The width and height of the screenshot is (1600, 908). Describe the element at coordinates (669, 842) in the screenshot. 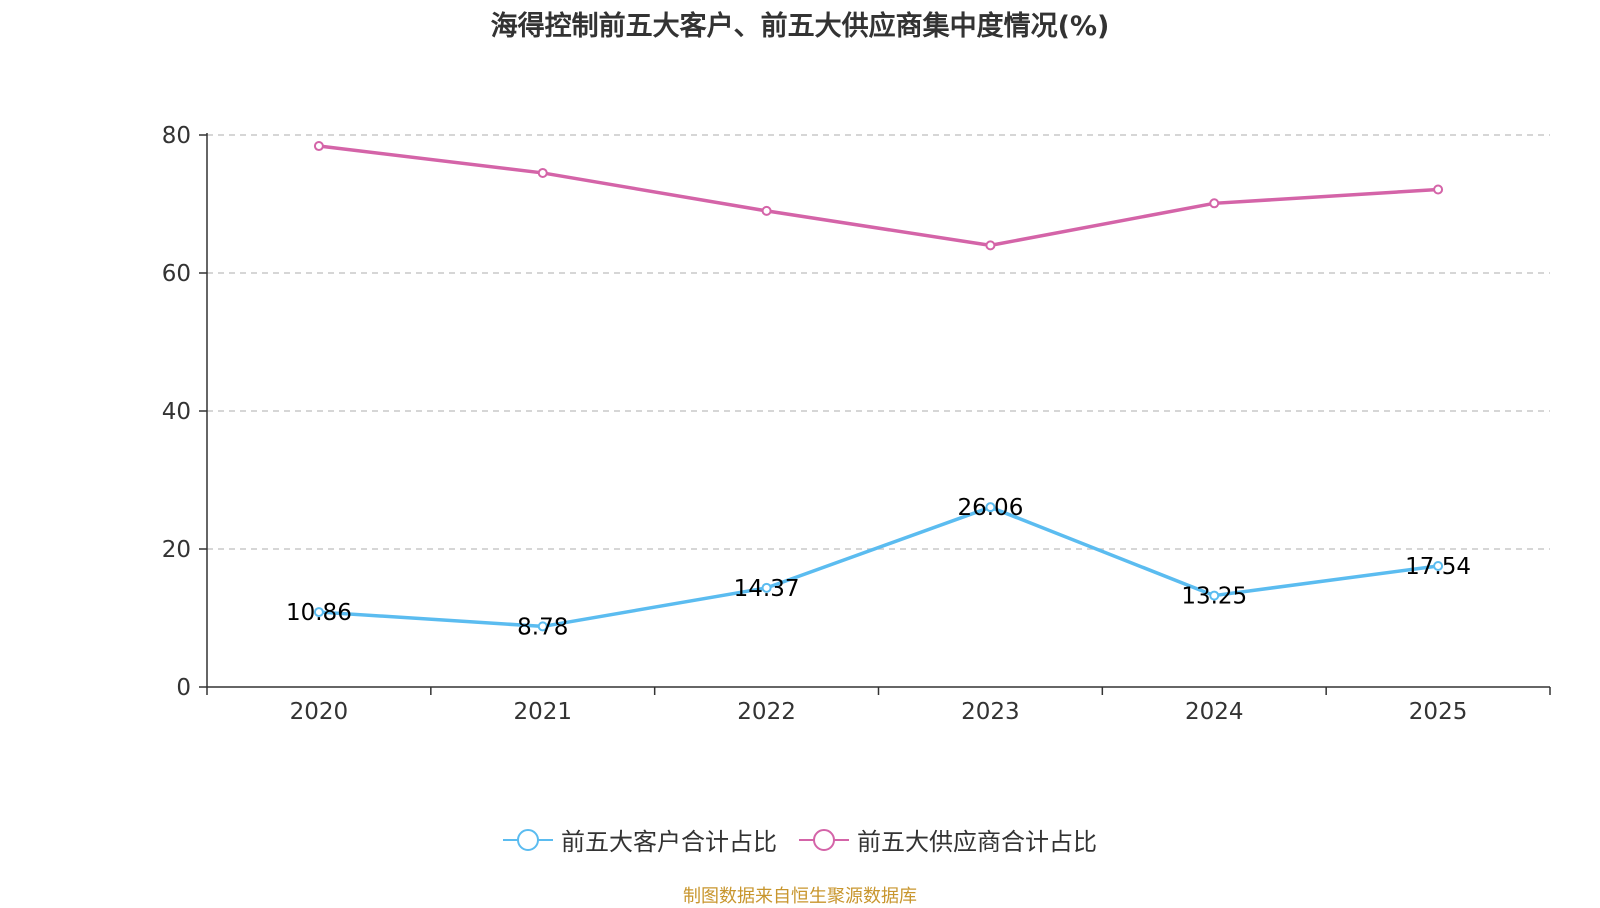

I see `legend-label-customers: 前五大客户合计占比` at that location.